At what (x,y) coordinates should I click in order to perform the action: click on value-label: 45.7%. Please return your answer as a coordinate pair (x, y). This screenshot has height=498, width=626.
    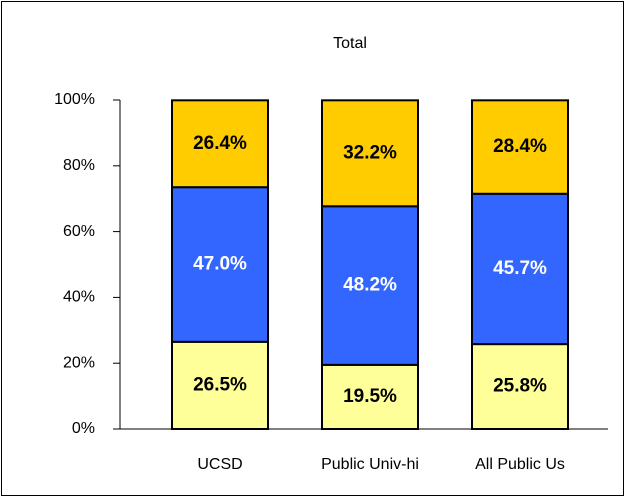
    Looking at the image, I should click on (520, 268).